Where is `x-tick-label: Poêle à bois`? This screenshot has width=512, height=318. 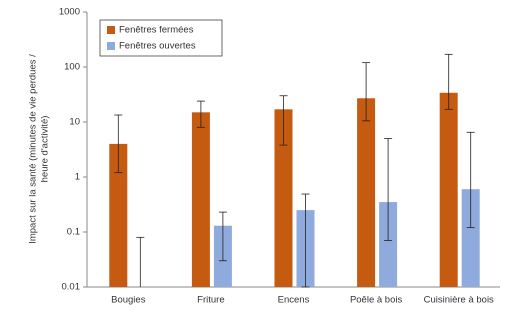 x-tick-label: Poêle à bois is located at coordinates (376, 300).